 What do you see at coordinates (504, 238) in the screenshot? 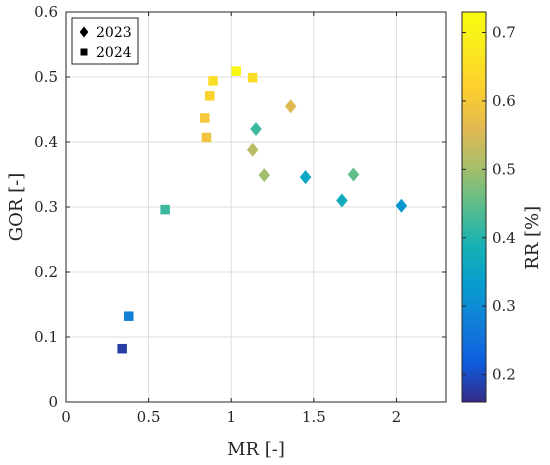
I see `colorbar-tick-label: 0.4` at bounding box center [504, 238].